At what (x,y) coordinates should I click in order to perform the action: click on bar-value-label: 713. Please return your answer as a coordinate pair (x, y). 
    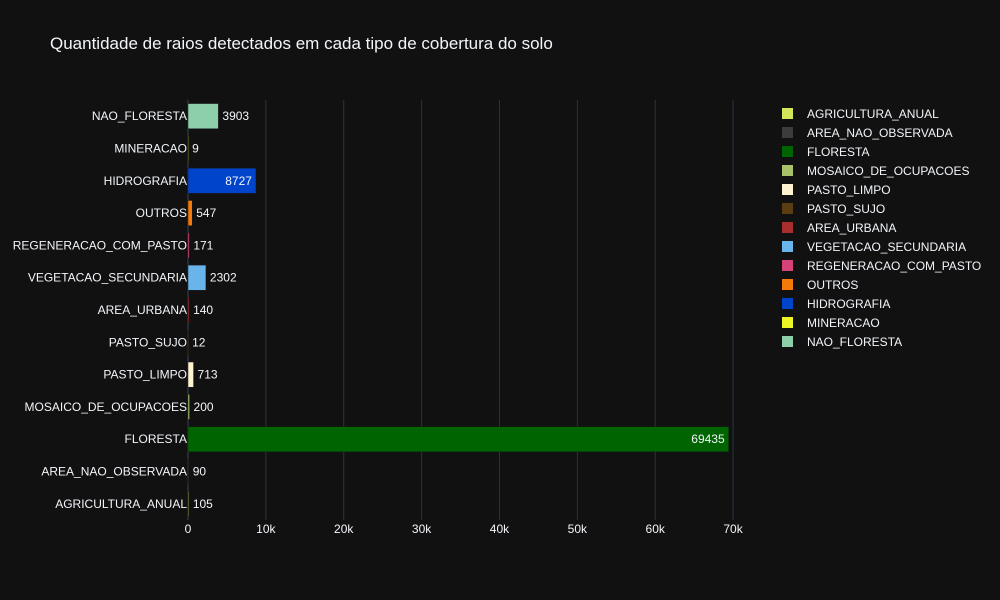
    Looking at the image, I should click on (208, 375).